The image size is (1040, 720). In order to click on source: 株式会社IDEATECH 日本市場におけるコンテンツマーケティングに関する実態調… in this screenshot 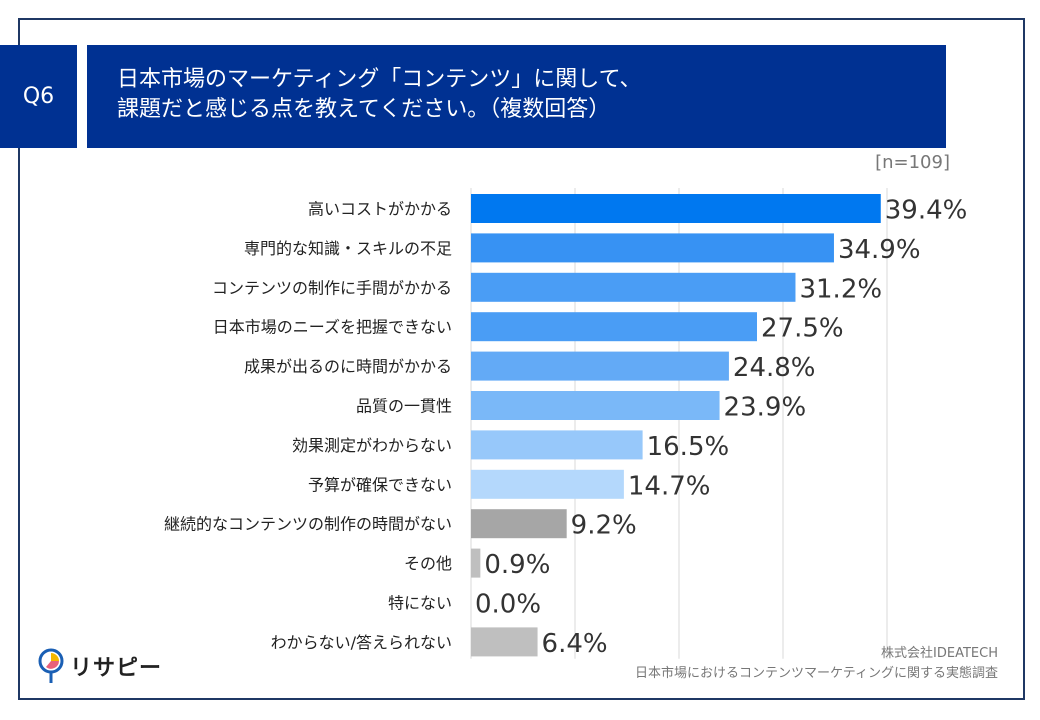, I will do `click(816, 664)`.